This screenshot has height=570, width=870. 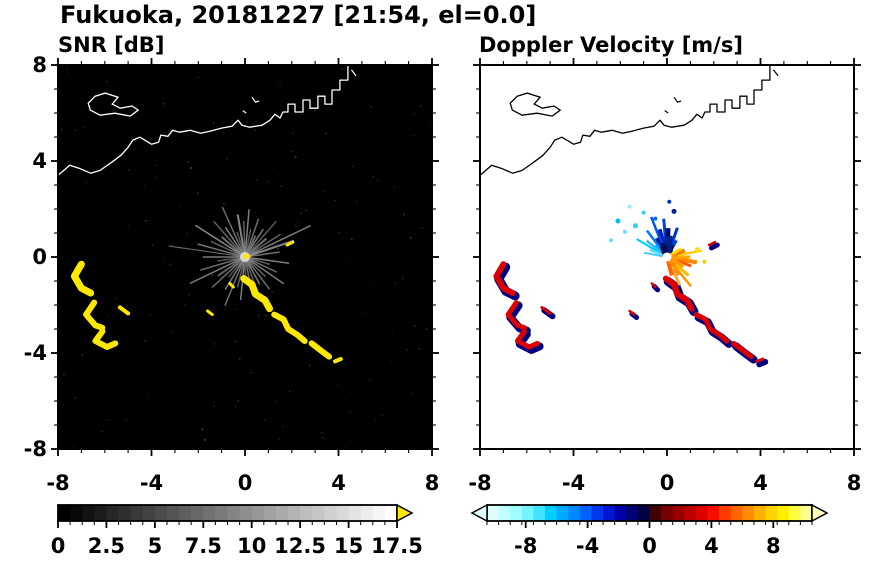 What do you see at coordinates (525, 546) in the screenshot?
I see `vel-colorbar-label: -8` at bounding box center [525, 546].